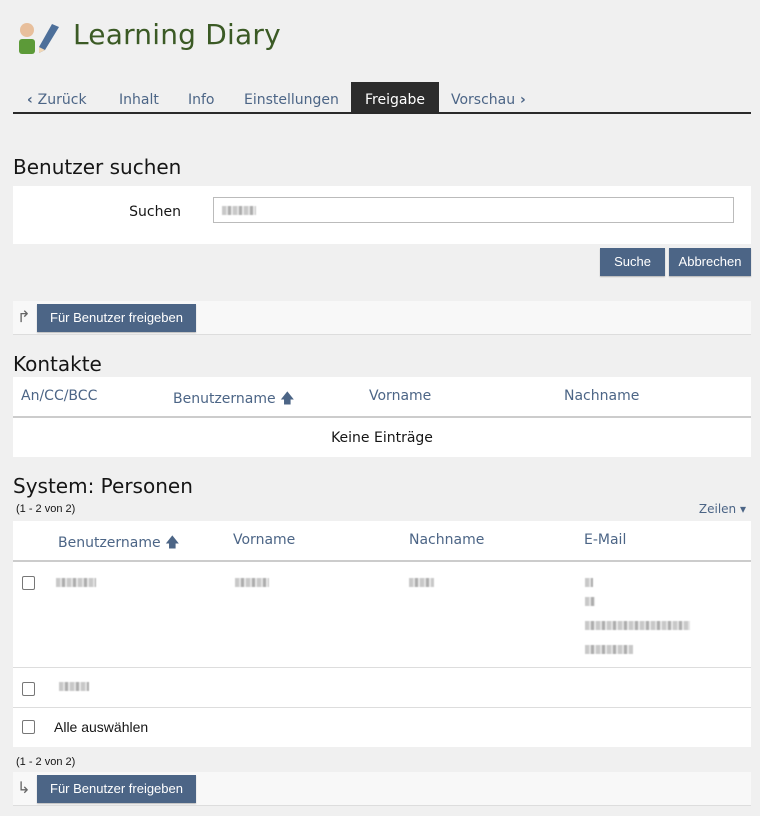  I want to click on search-heading: Benutzer suchen, so click(97, 167).